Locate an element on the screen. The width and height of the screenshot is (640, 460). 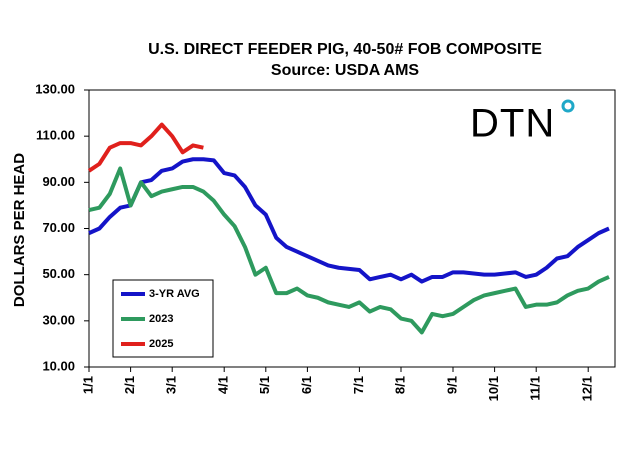
legend-label: 2023 is located at coordinates (161, 319).